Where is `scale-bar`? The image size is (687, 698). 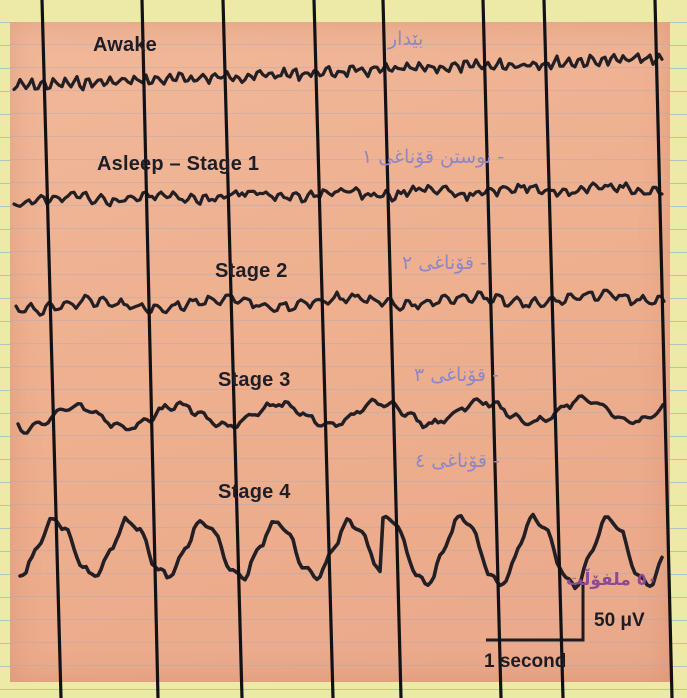
scale-bar is located at coordinates (535, 612).